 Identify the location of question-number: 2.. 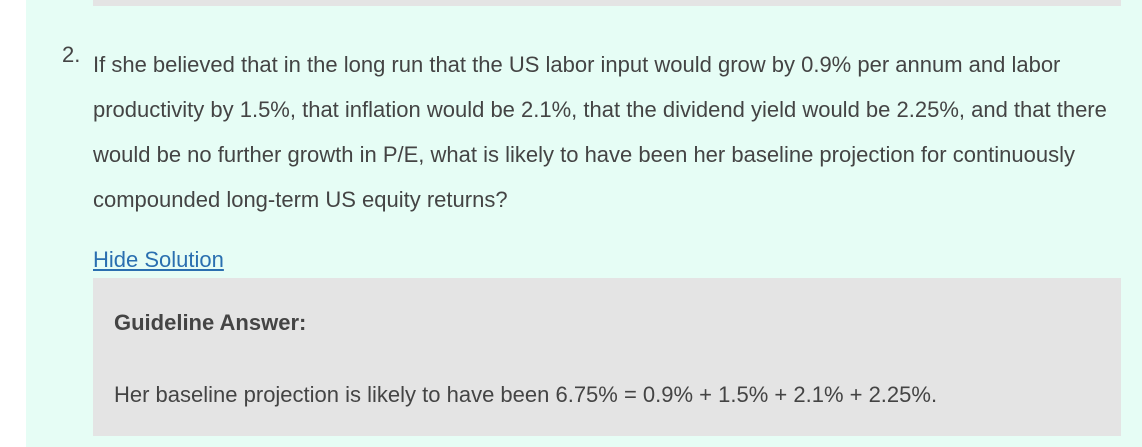
(71, 54).